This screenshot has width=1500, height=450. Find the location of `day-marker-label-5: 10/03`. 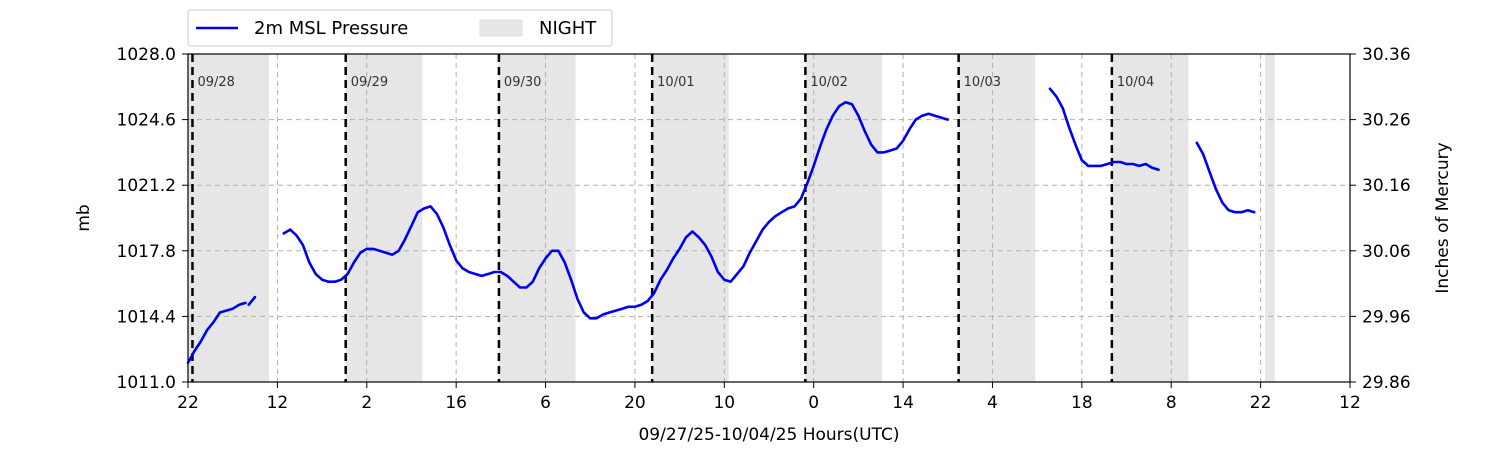

day-marker-label-5: 10/03 is located at coordinates (982, 82).